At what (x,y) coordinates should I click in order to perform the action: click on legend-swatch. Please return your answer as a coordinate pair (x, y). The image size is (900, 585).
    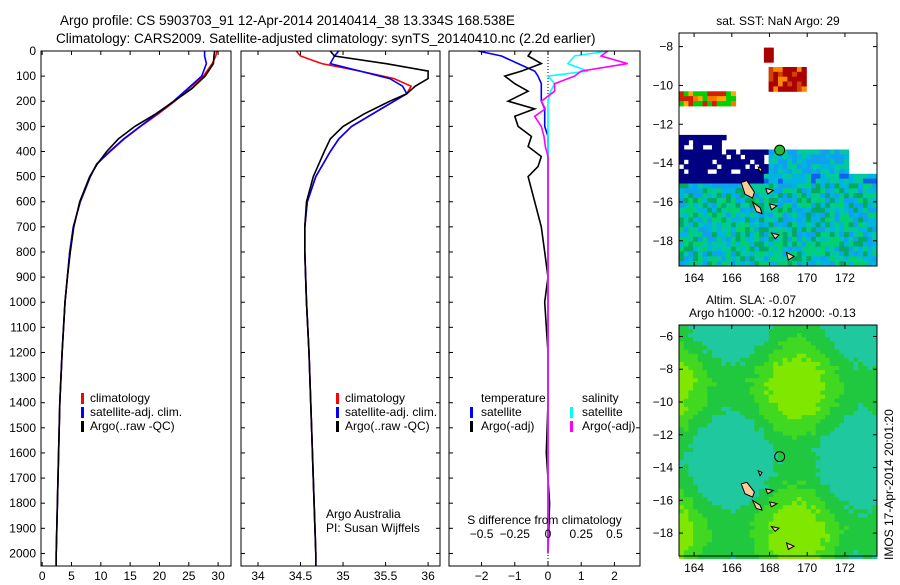
    Looking at the image, I should click on (82, 398).